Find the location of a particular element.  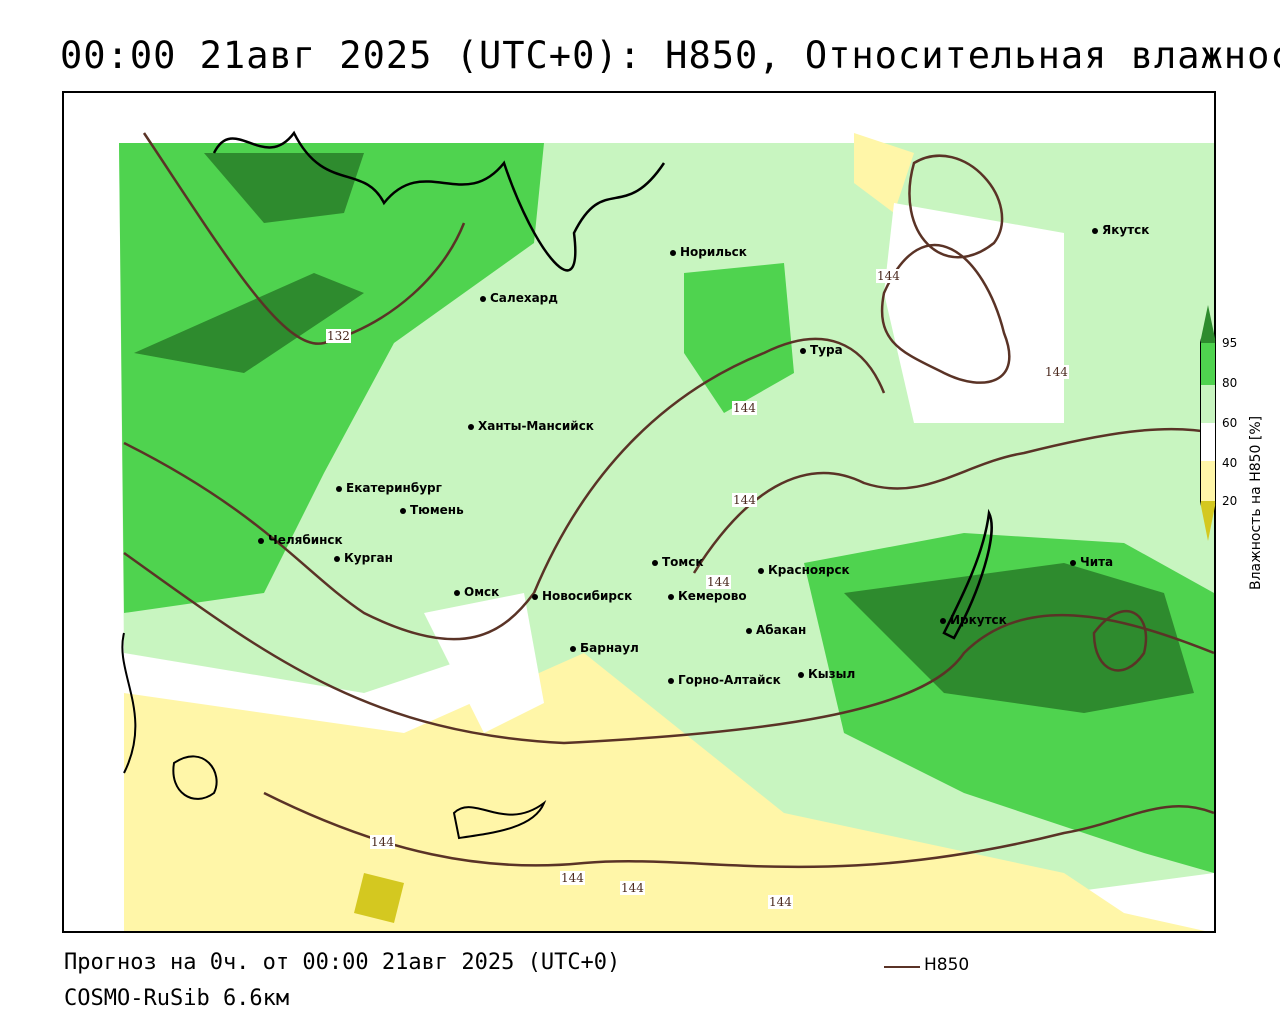

humidity-field-white-east is located at coordinates (974, 313).